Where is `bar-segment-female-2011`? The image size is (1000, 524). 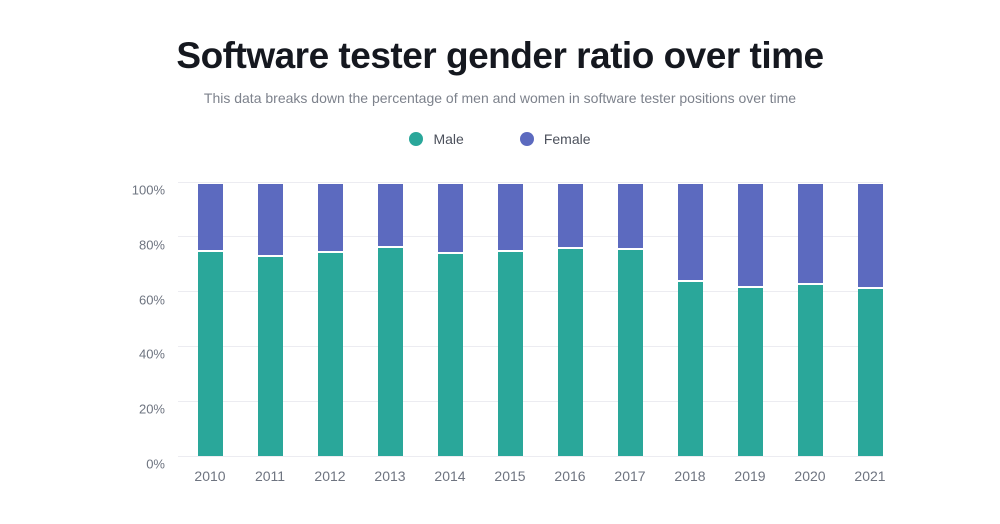
bar-segment-female-2011 is located at coordinates (270, 220).